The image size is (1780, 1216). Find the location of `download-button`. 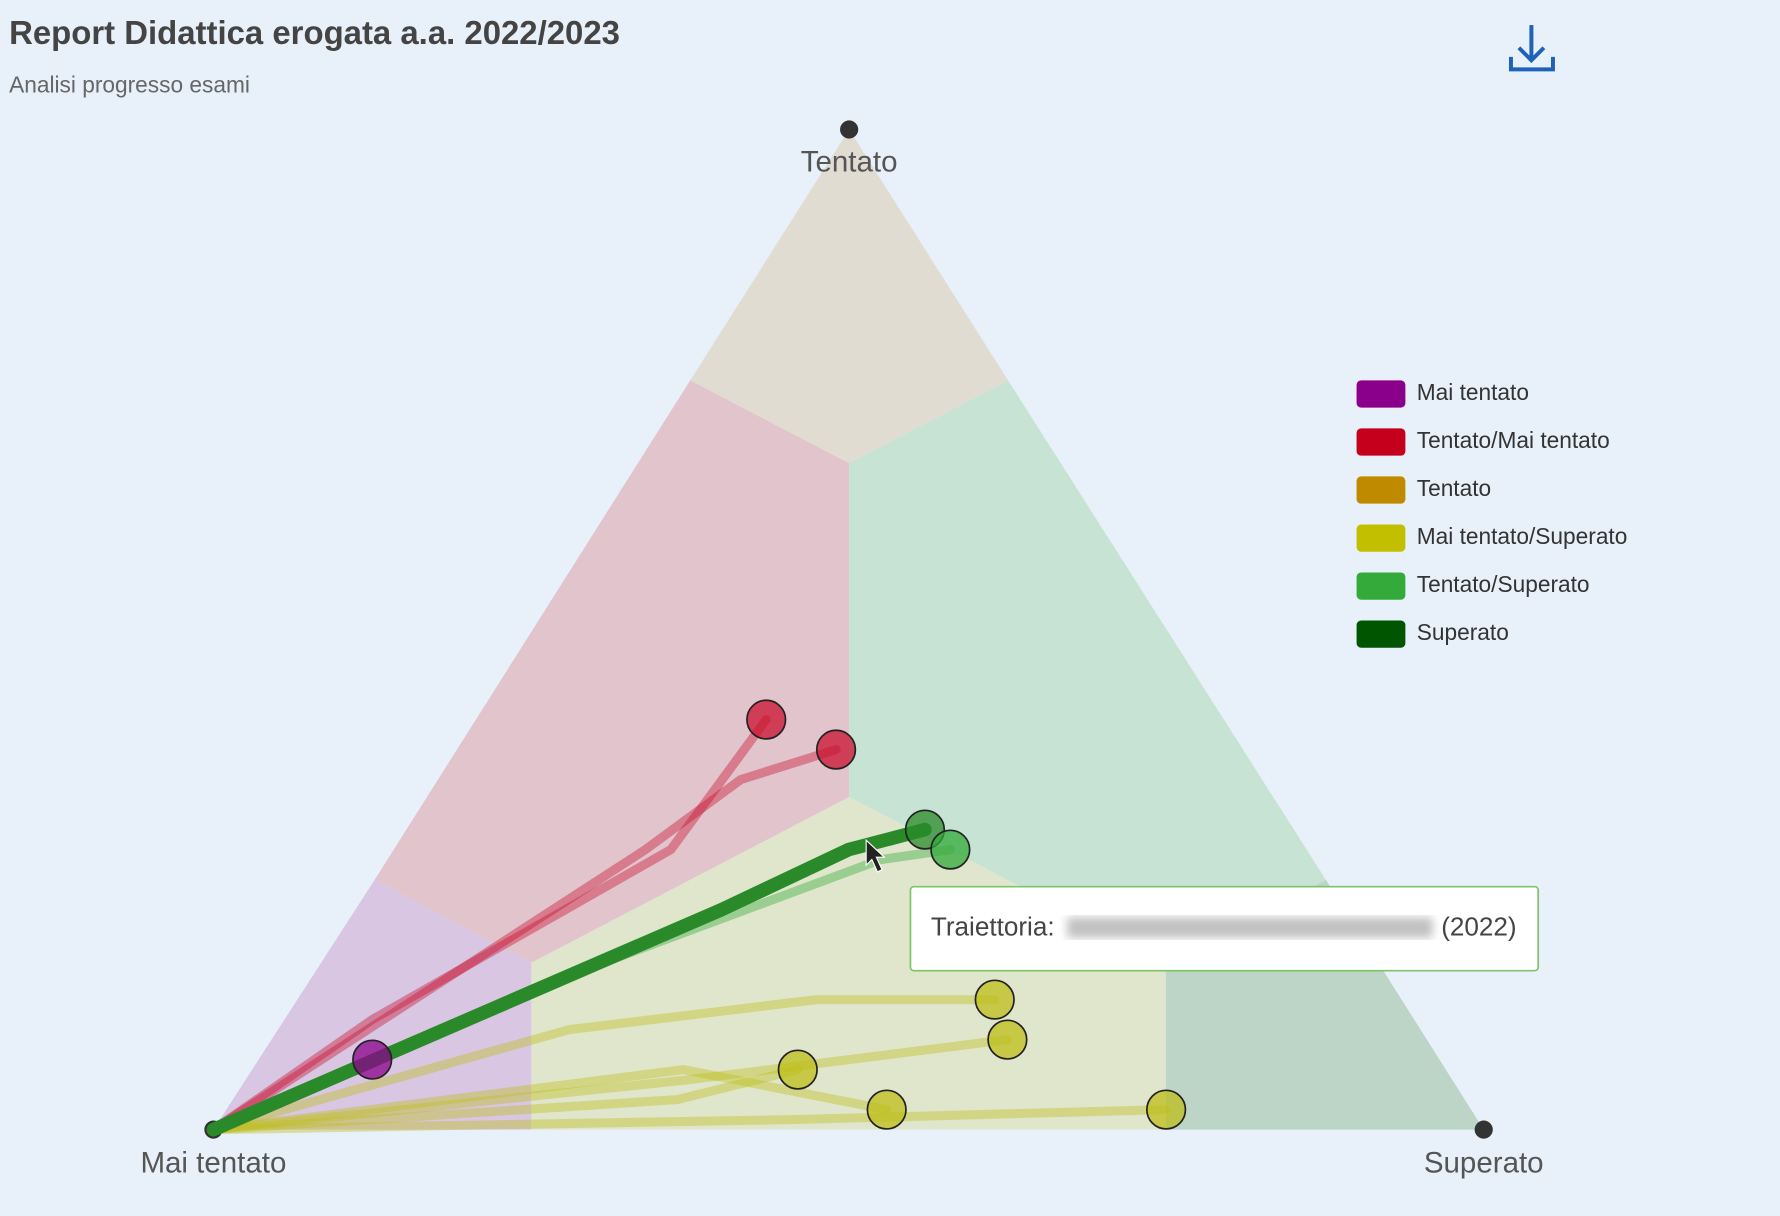

download-button is located at coordinates (1531, 48).